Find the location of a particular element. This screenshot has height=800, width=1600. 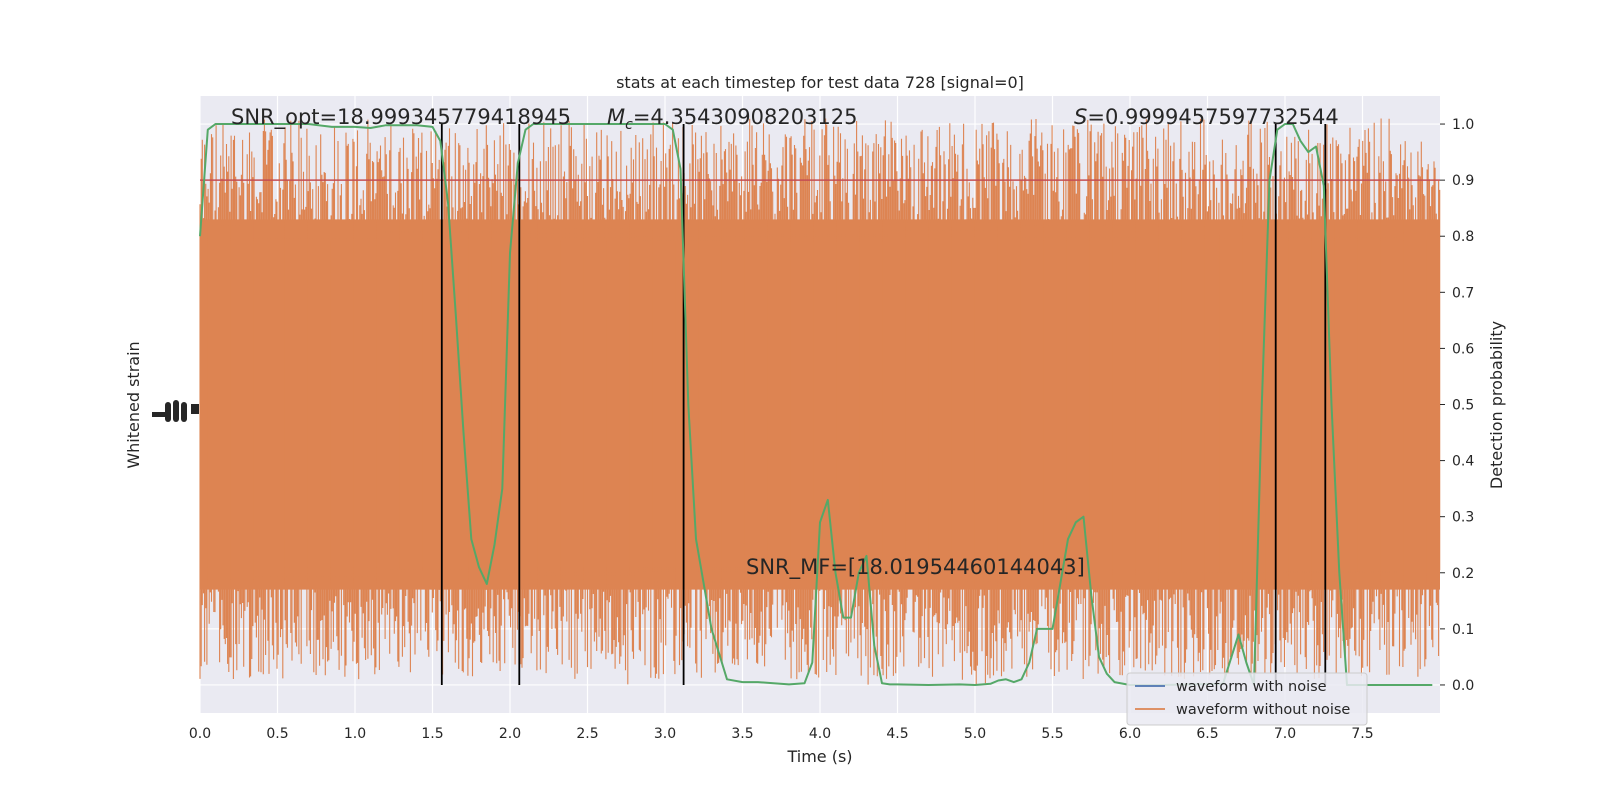

y-tick-label: 1.0 is located at coordinates (1463, 125).